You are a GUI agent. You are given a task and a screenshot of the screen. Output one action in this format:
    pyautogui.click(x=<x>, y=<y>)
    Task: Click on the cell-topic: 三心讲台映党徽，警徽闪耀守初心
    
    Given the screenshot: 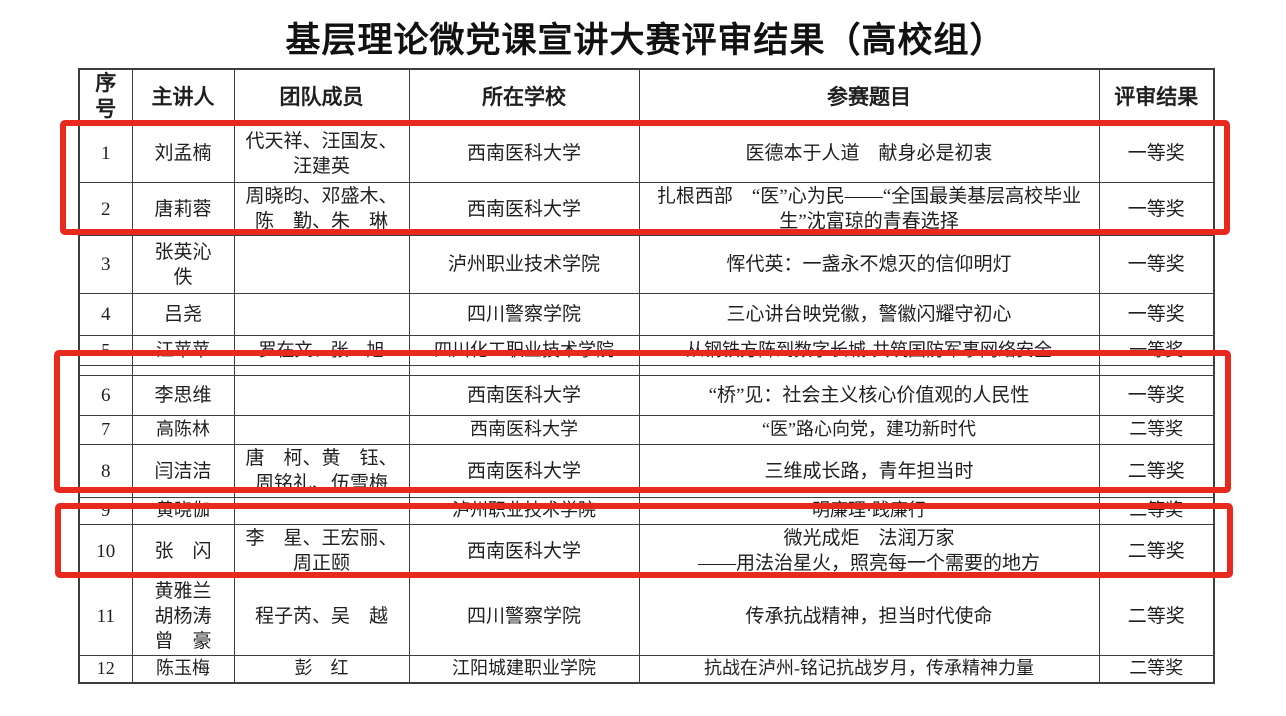 What is the action you would take?
    pyautogui.click(x=869, y=315)
    